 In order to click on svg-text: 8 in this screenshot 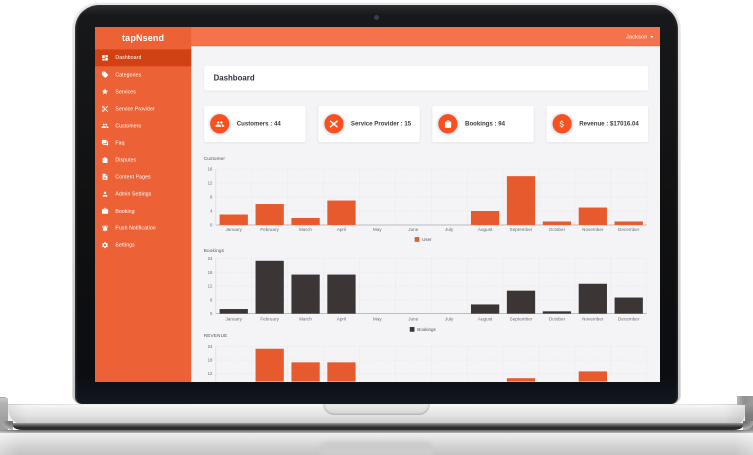, I will do `click(211, 197)`.